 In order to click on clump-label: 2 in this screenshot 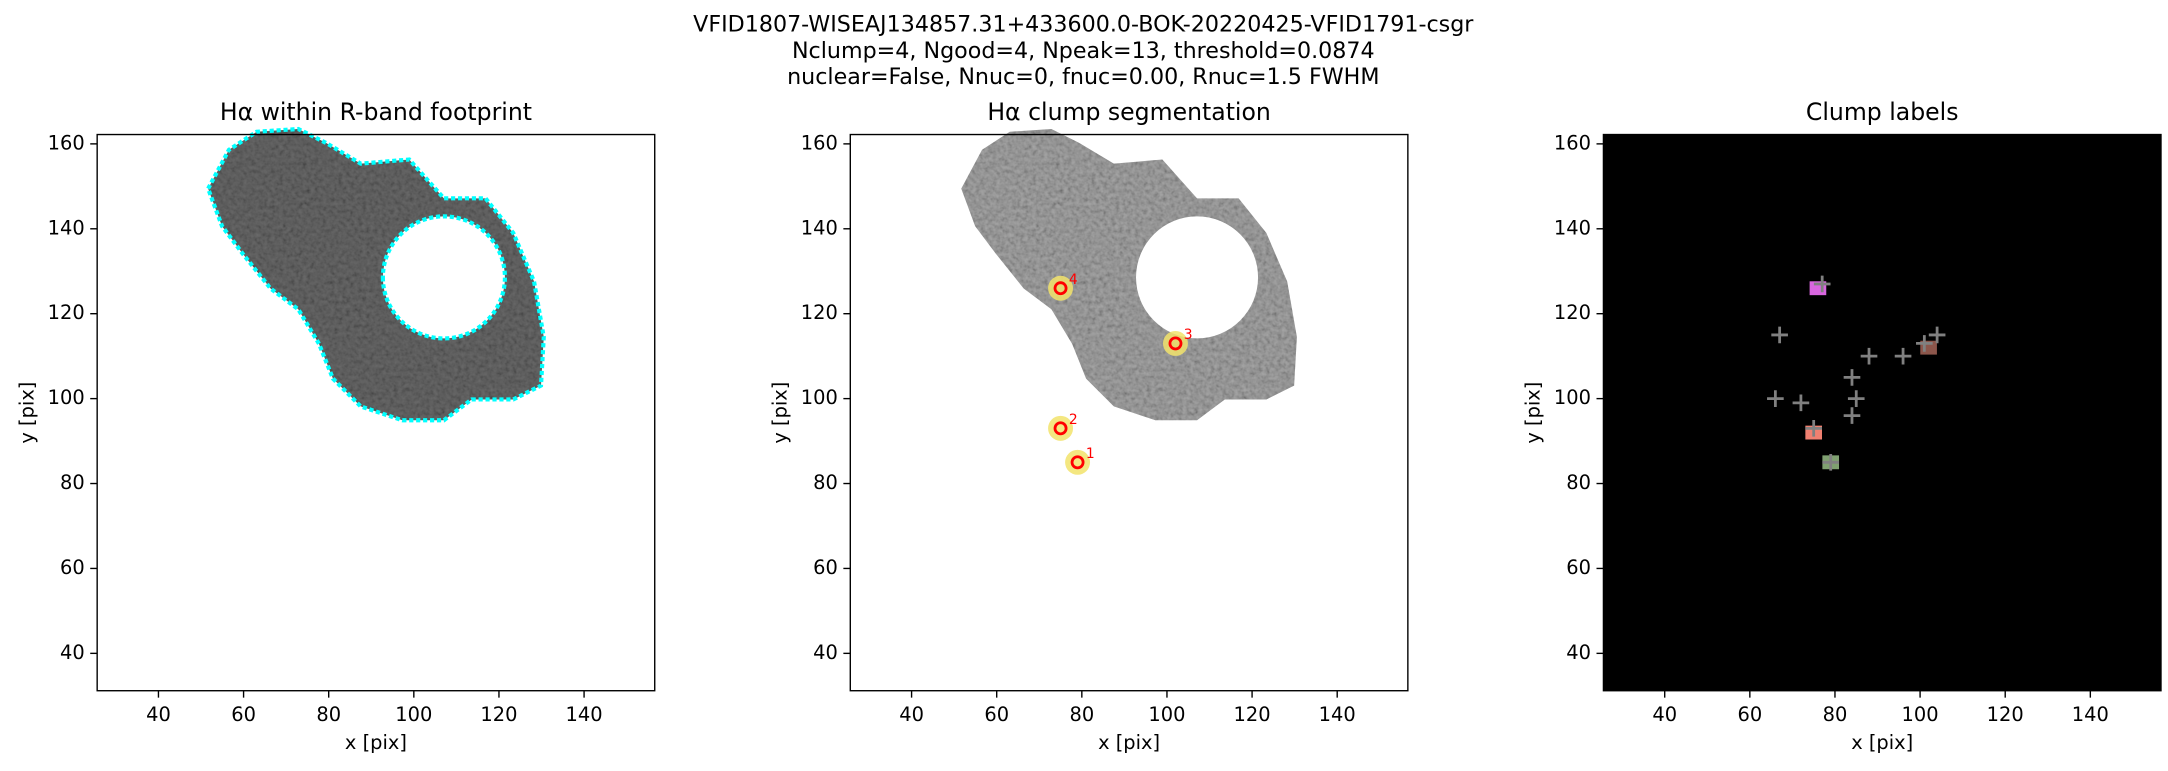, I will do `click(1073, 420)`.